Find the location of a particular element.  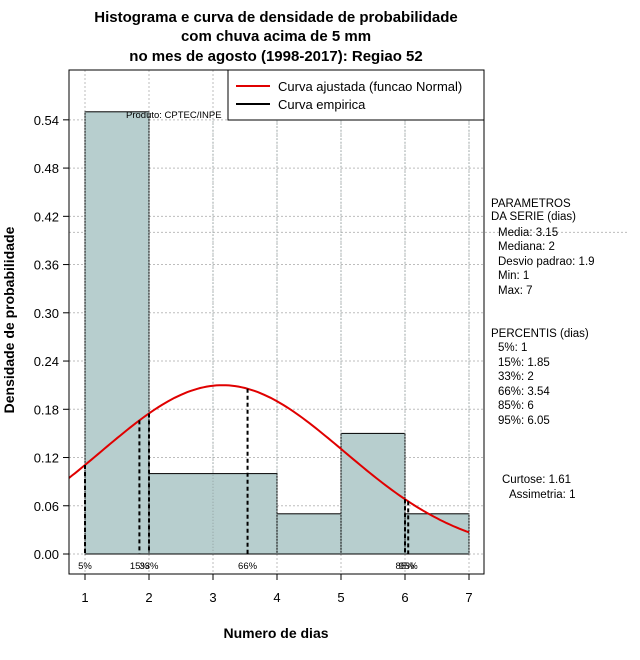

assimetria: Assimetria: 1 is located at coordinates (542, 495).